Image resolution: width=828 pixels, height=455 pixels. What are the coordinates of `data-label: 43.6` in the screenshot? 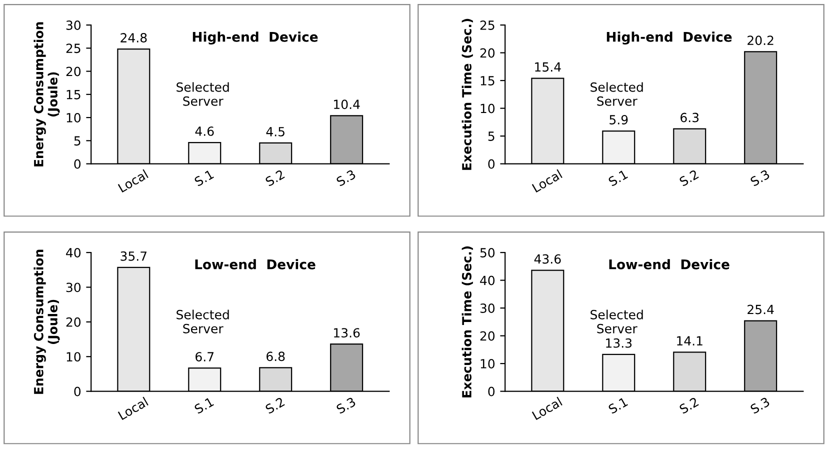 It's located at (547, 259).